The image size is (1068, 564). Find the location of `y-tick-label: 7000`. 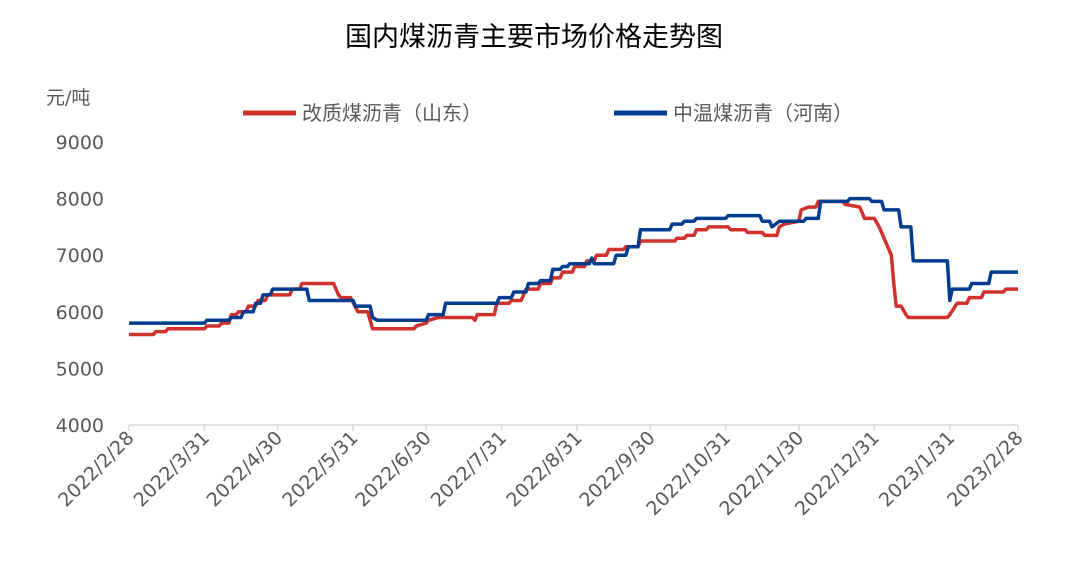

y-tick-label: 7000 is located at coordinates (80, 256).